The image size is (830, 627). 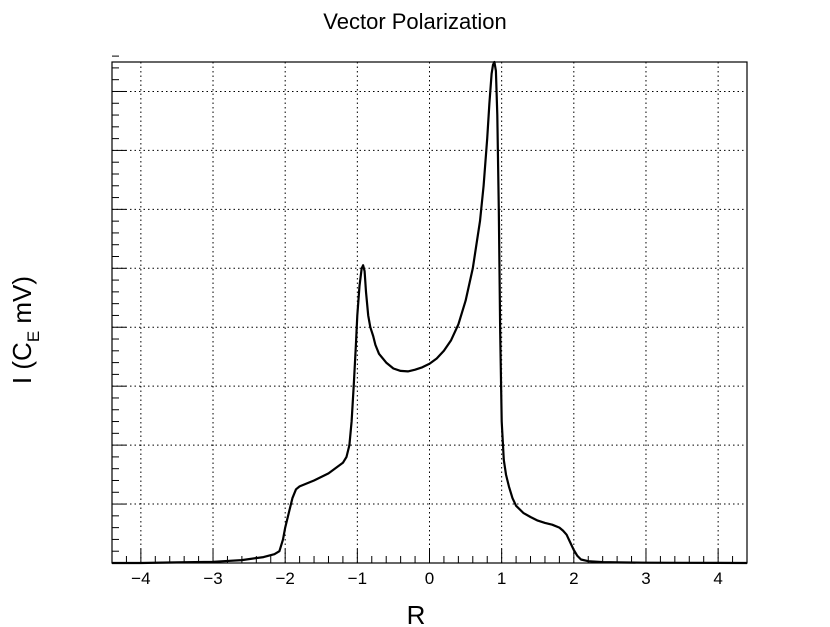 I want to click on x-tick-label: −3, so click(x=212, y=578).